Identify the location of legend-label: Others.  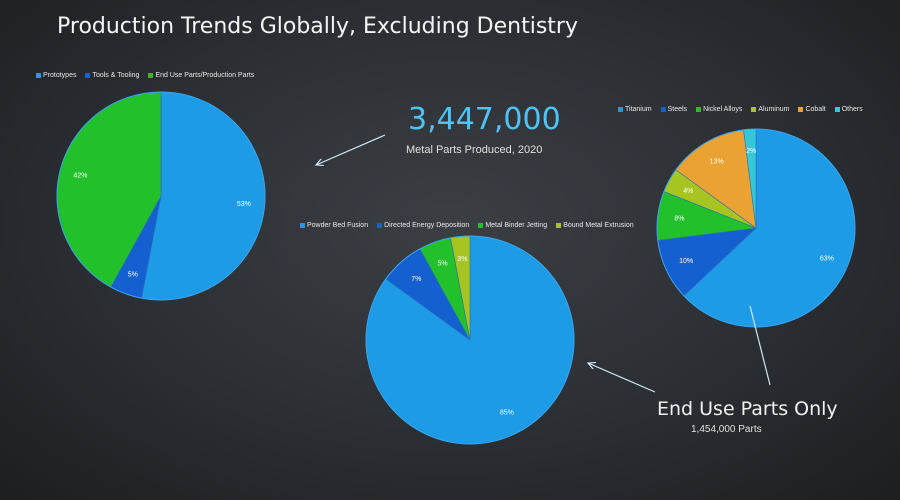
(852, 109).